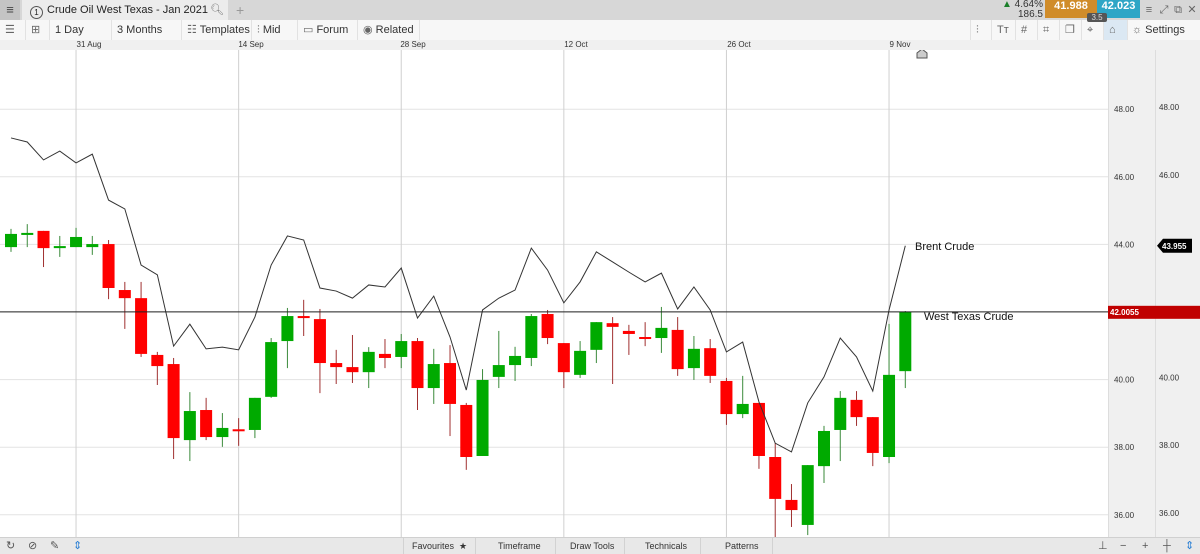 Image resolution: width=1200 pixels, height=554 pixels. I want to click on tab-number: 1, so click(36, 12).